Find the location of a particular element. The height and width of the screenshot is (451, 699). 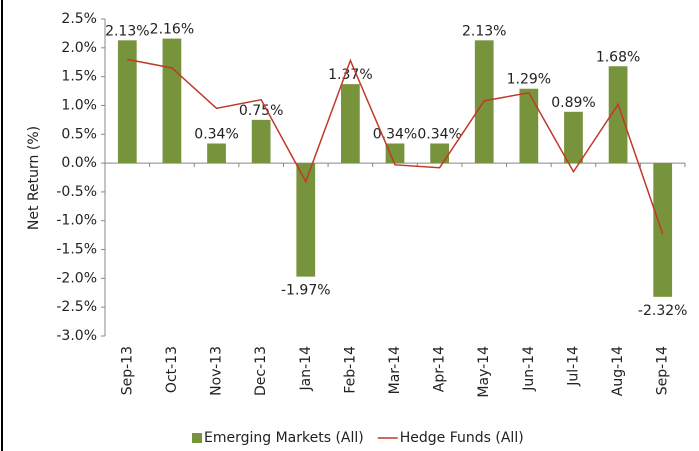

data-label: 0.89% is located at coordinates (573, 103).